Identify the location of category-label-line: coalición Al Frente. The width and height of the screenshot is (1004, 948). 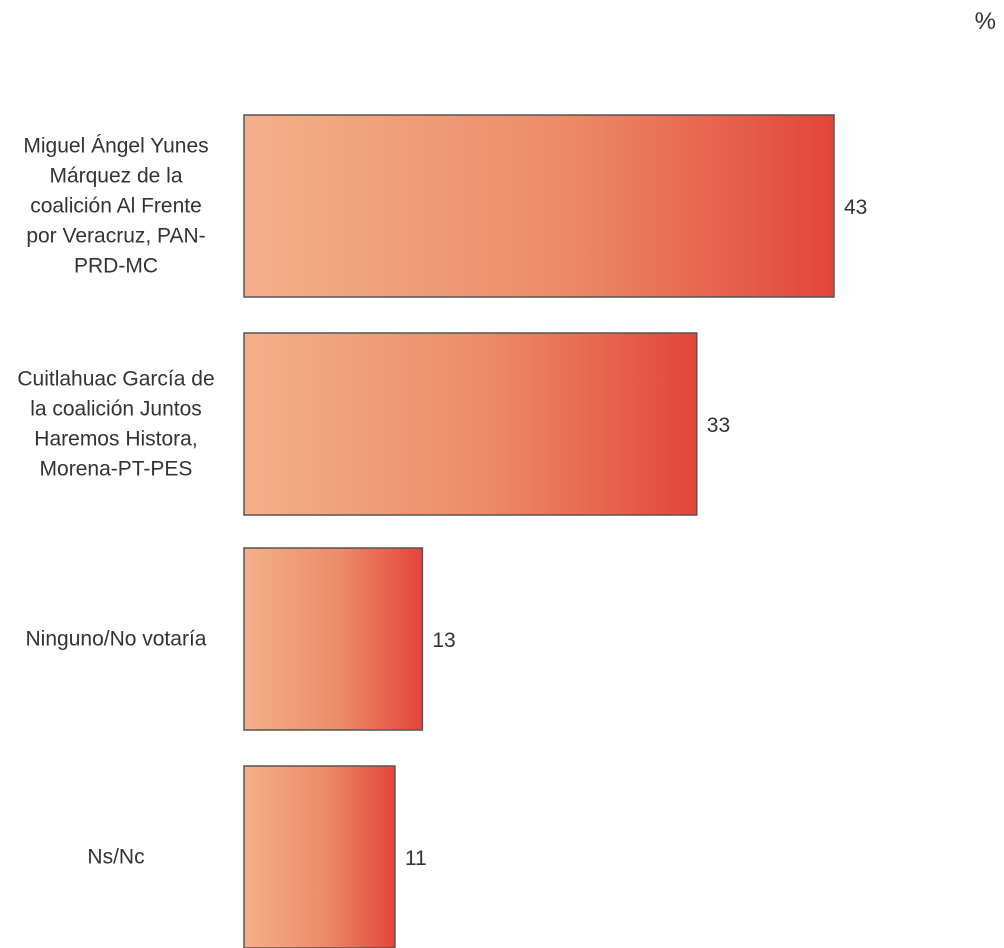
(116, 206).